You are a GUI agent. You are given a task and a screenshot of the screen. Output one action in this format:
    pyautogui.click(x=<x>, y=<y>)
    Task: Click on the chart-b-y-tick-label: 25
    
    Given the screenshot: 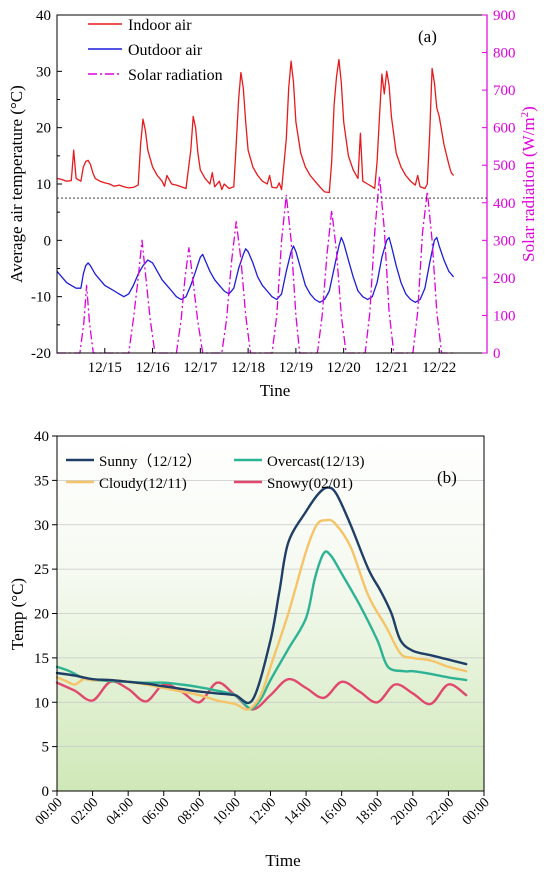 What is the action you would take?
    pyautogui.click(x=41, y=570)
    